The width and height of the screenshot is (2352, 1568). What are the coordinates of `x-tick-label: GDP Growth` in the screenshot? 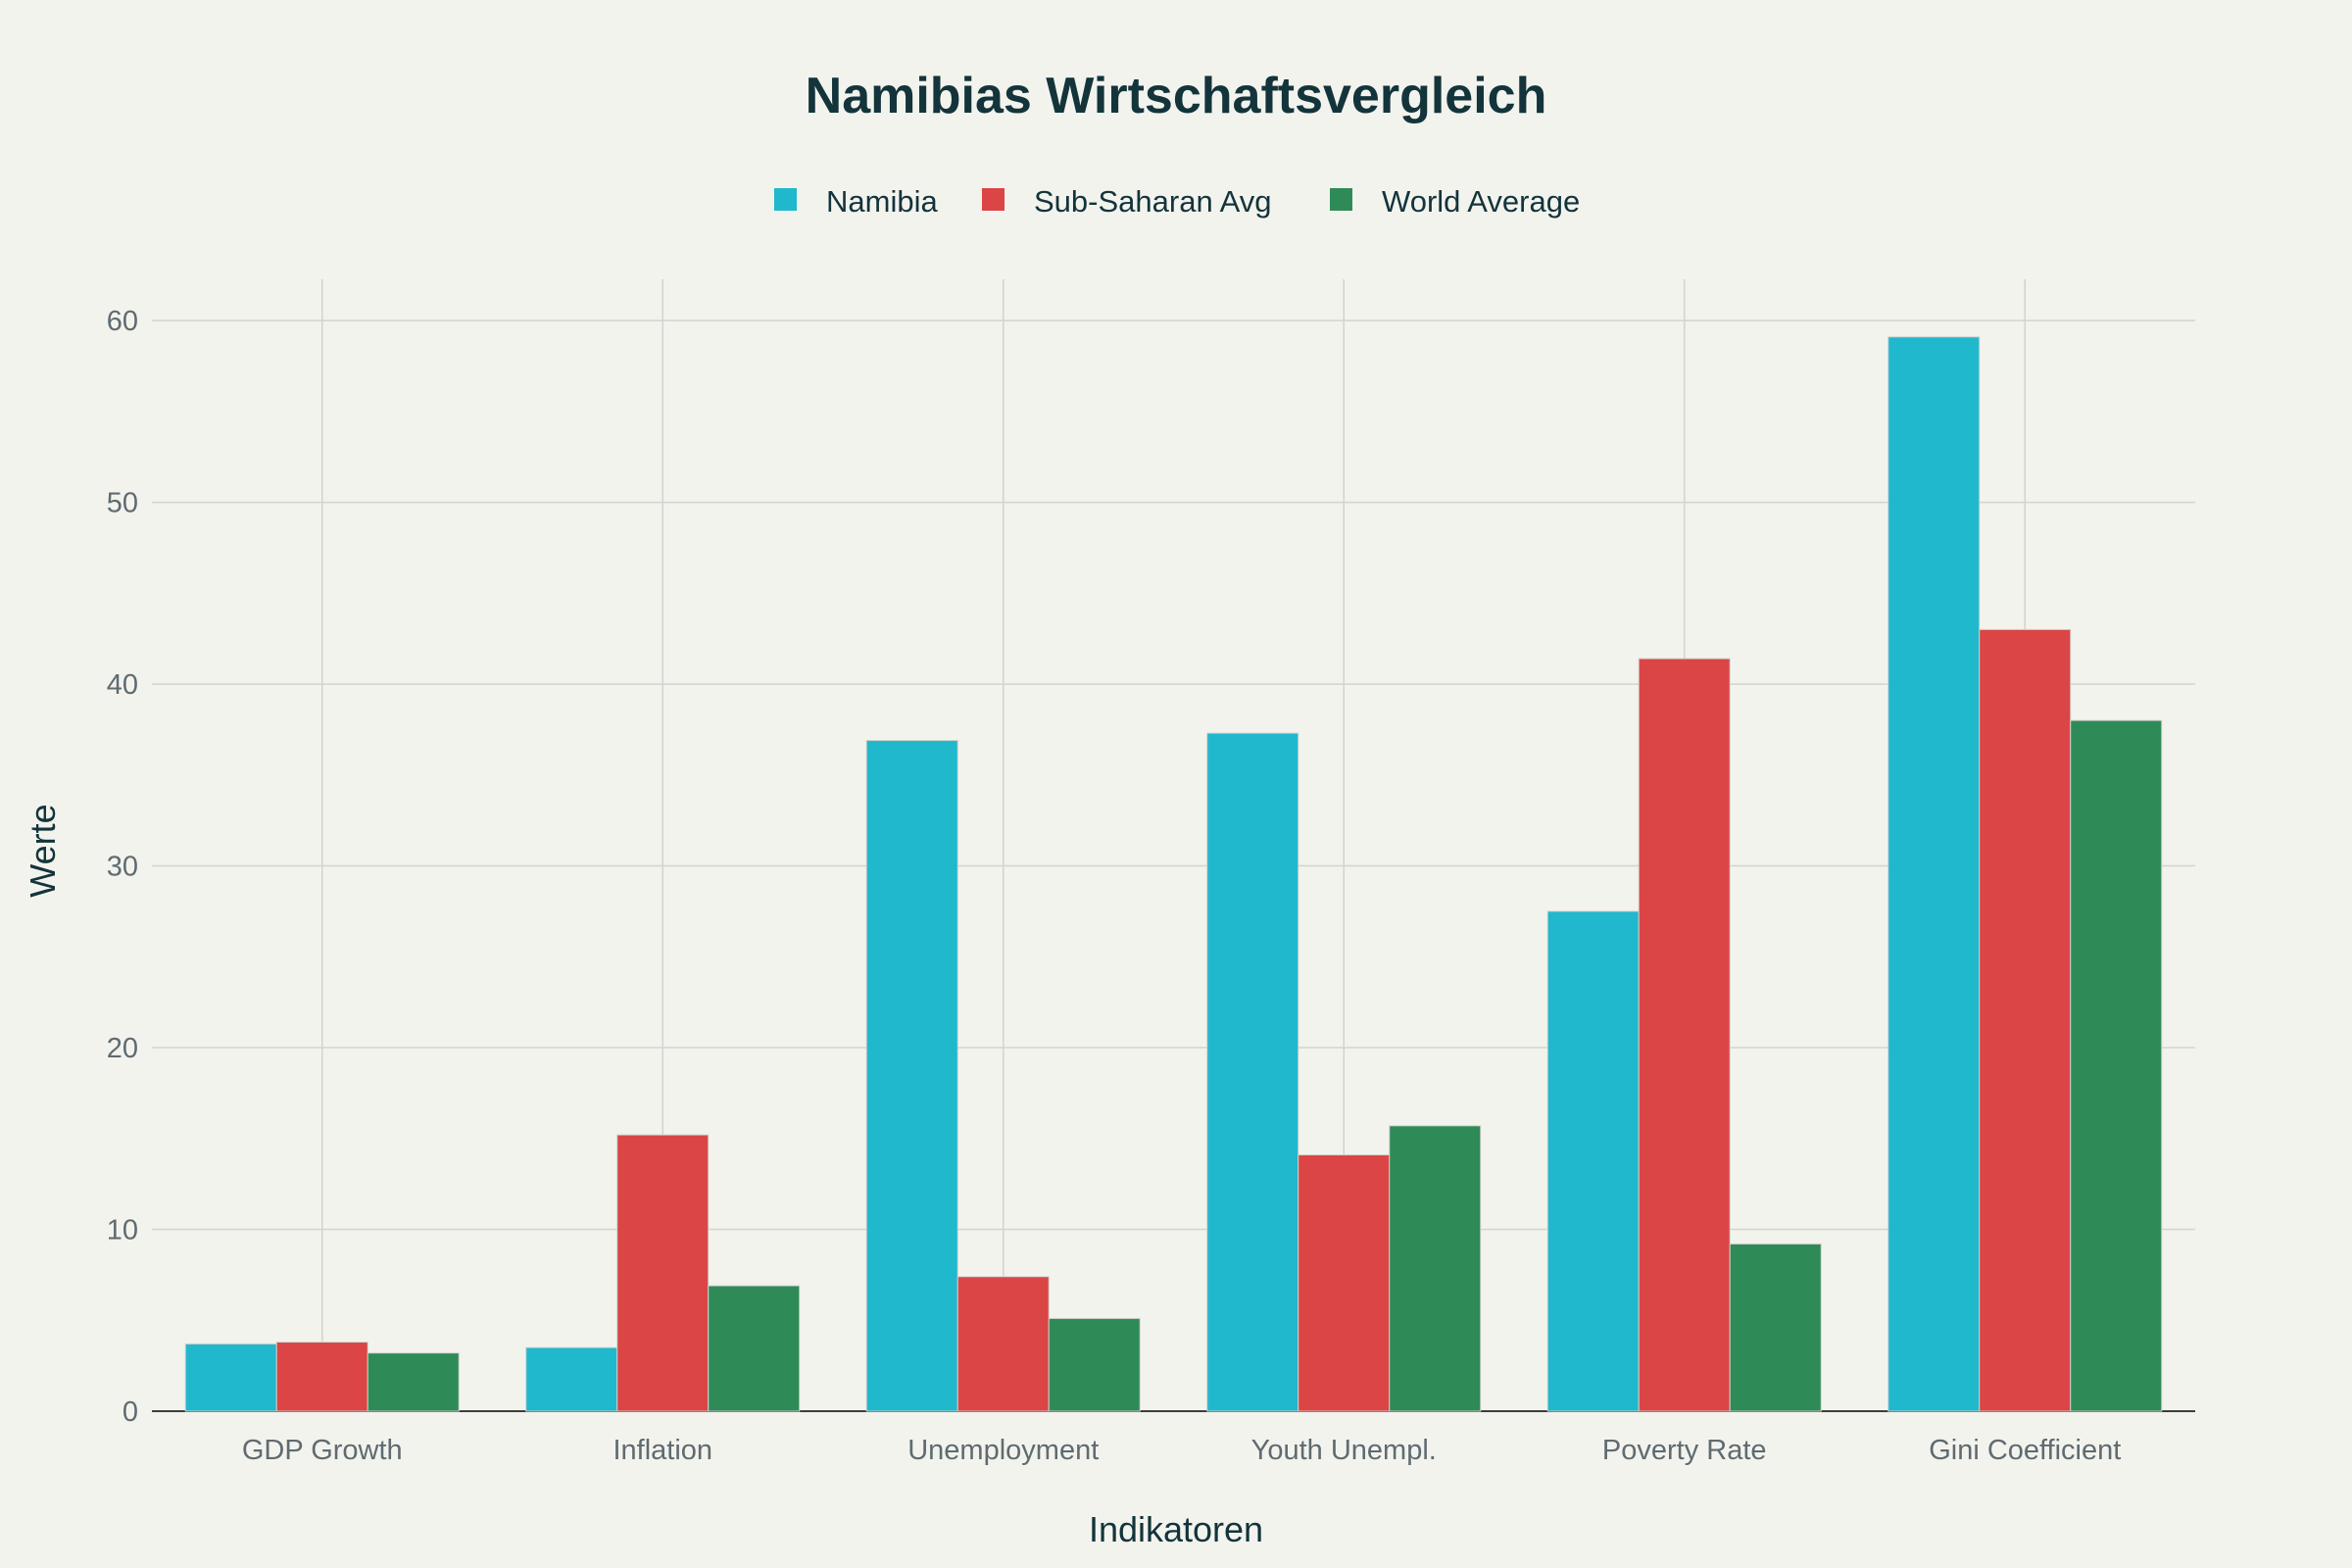 It's located at (322, 1450).